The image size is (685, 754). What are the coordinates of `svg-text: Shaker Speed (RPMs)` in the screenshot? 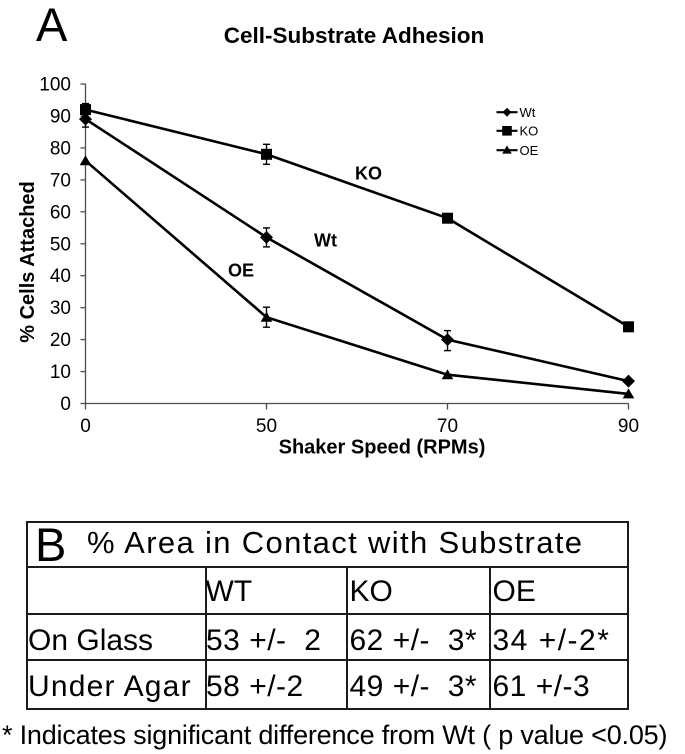 It's located at (382, 448).